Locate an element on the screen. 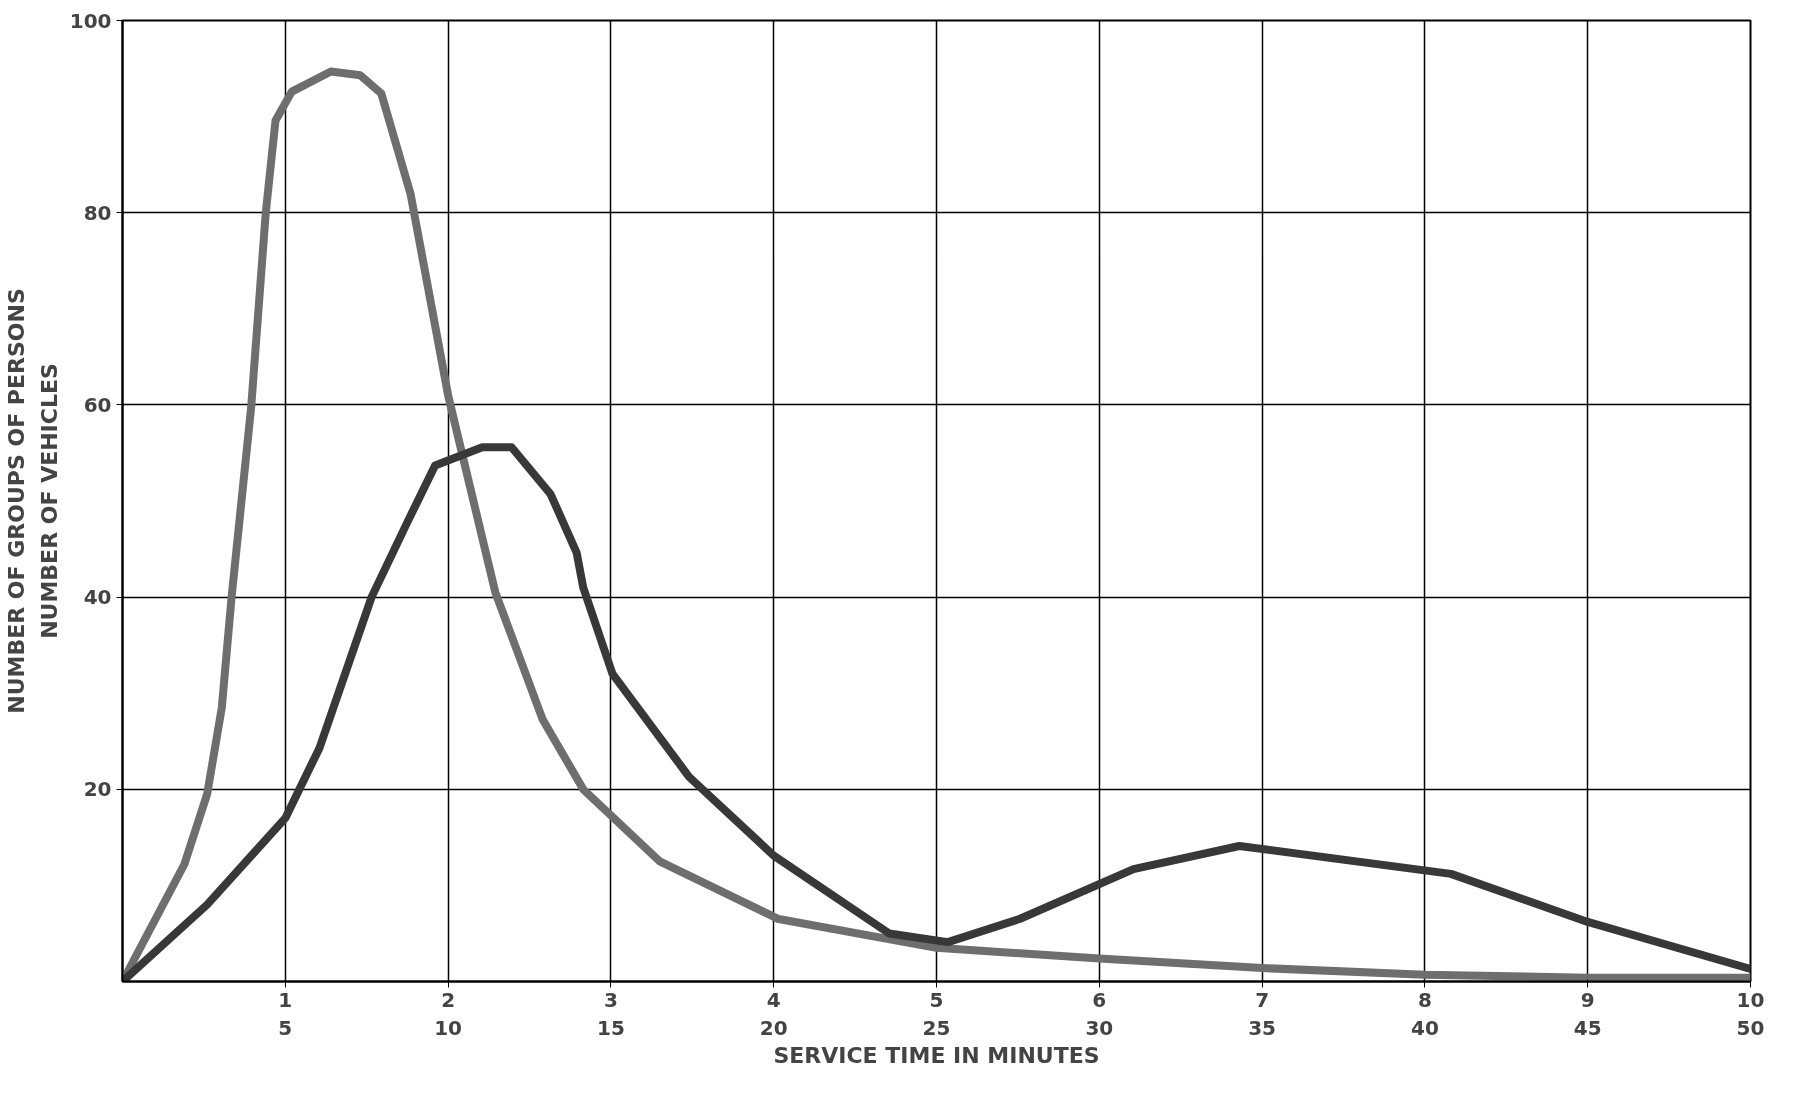  x2-tick-label: 10 is located at coordinates (448, 1027).